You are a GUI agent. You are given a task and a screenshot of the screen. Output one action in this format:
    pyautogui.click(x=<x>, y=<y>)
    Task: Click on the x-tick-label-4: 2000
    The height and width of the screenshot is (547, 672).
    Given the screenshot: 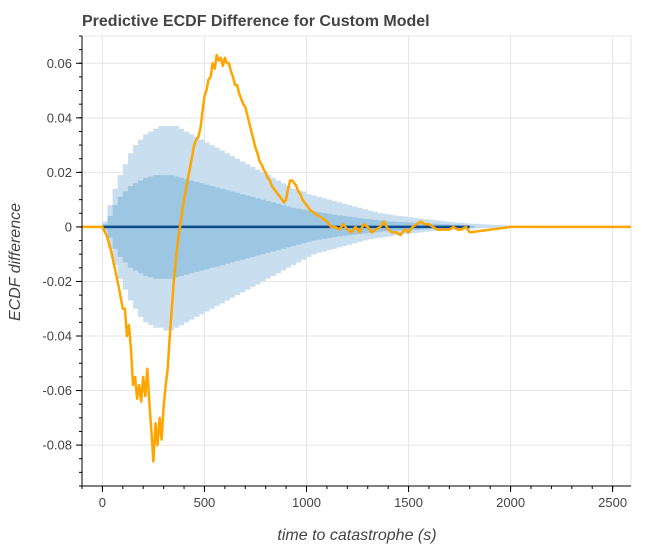 What is the action you would take?
    pyautogui.click(x=510, y=502)
    